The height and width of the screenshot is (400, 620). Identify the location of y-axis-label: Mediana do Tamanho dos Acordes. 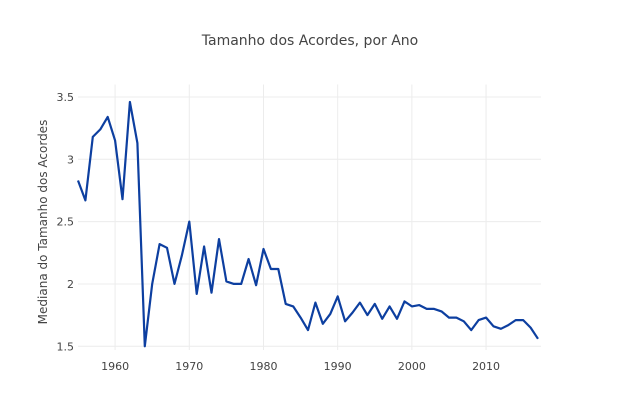
(43, 222).